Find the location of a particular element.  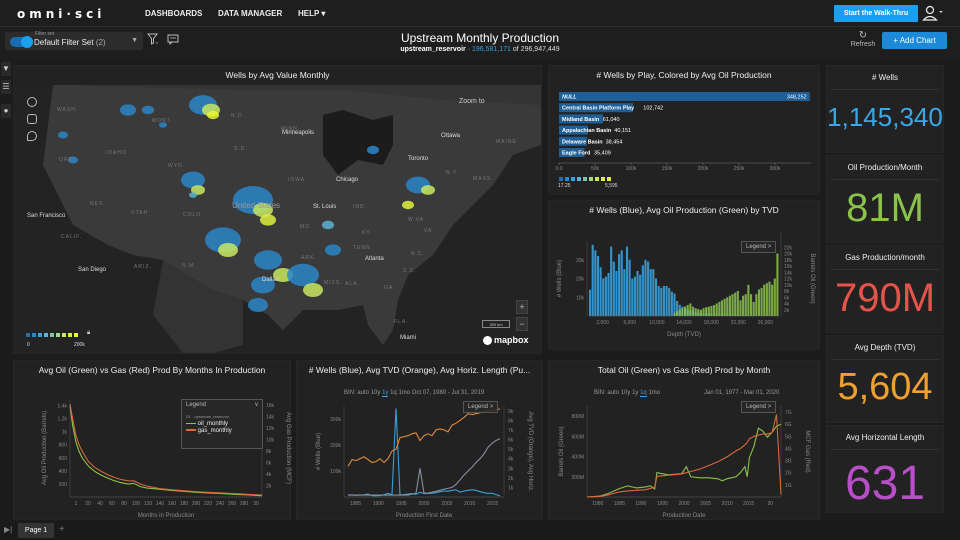

play-color-legend: 17.25 5,595 is located at coordinates (588, 182).